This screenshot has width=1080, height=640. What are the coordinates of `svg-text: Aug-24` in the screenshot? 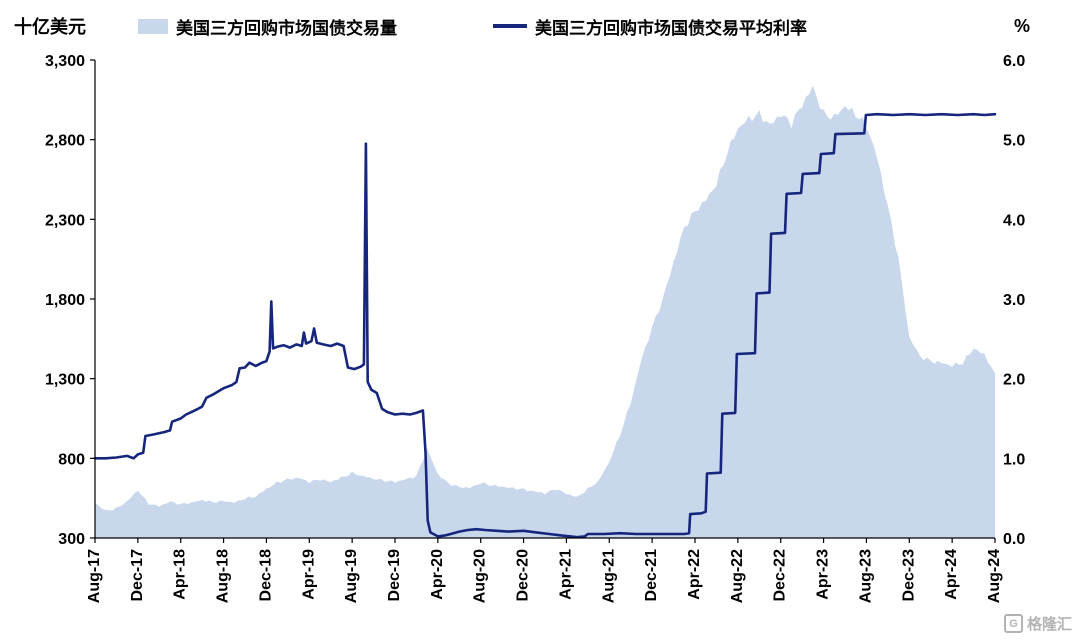 It's located at (994, 576).